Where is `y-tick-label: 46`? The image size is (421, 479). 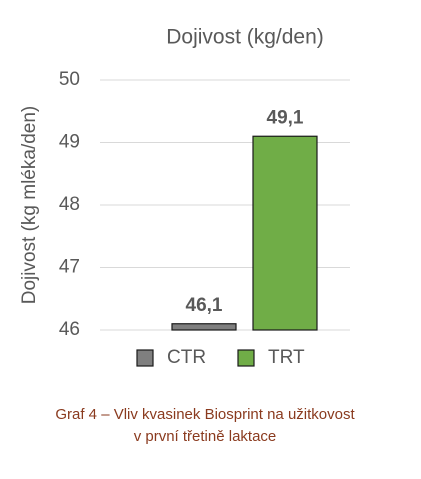 y-tick-label: 46 is located at coordinates (69, 329).